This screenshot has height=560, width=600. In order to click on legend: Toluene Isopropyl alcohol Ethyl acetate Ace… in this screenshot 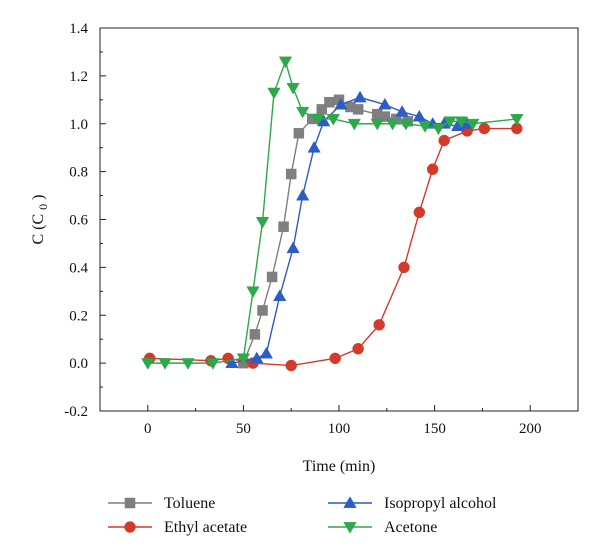, I will do `click(302, 515)`.